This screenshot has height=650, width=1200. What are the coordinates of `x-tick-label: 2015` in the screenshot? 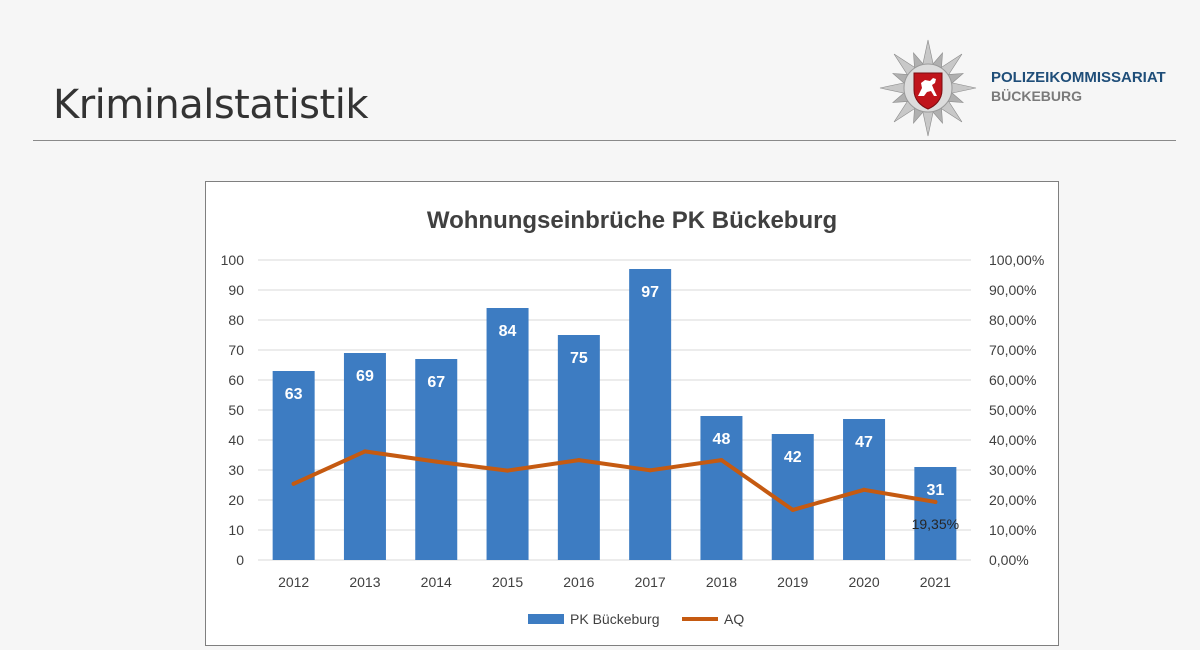 It's located at (507, 582).